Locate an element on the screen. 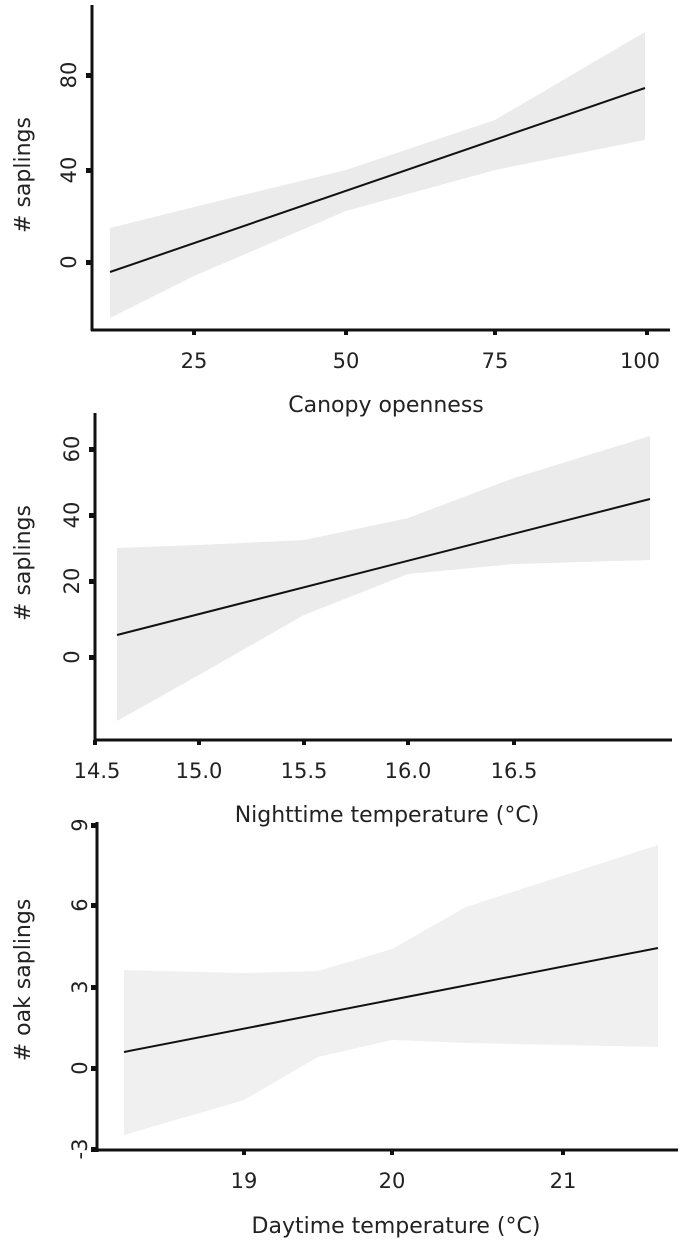 The width and height of the screenshot is (685, 1248). y-ticks: 0 20 40 60 is located at coordinates (77, 550).